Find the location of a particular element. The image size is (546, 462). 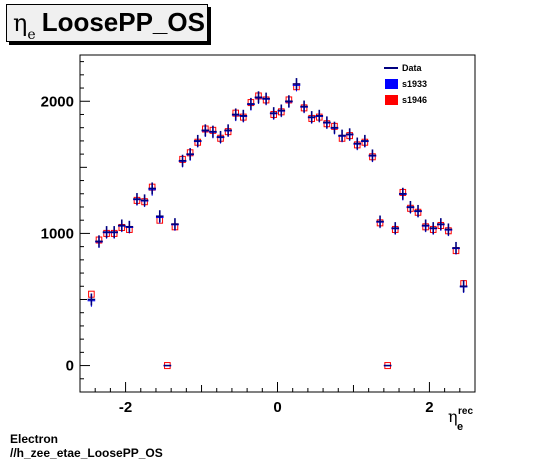

x-label-subscript: e is located at coordinates (460, 427).